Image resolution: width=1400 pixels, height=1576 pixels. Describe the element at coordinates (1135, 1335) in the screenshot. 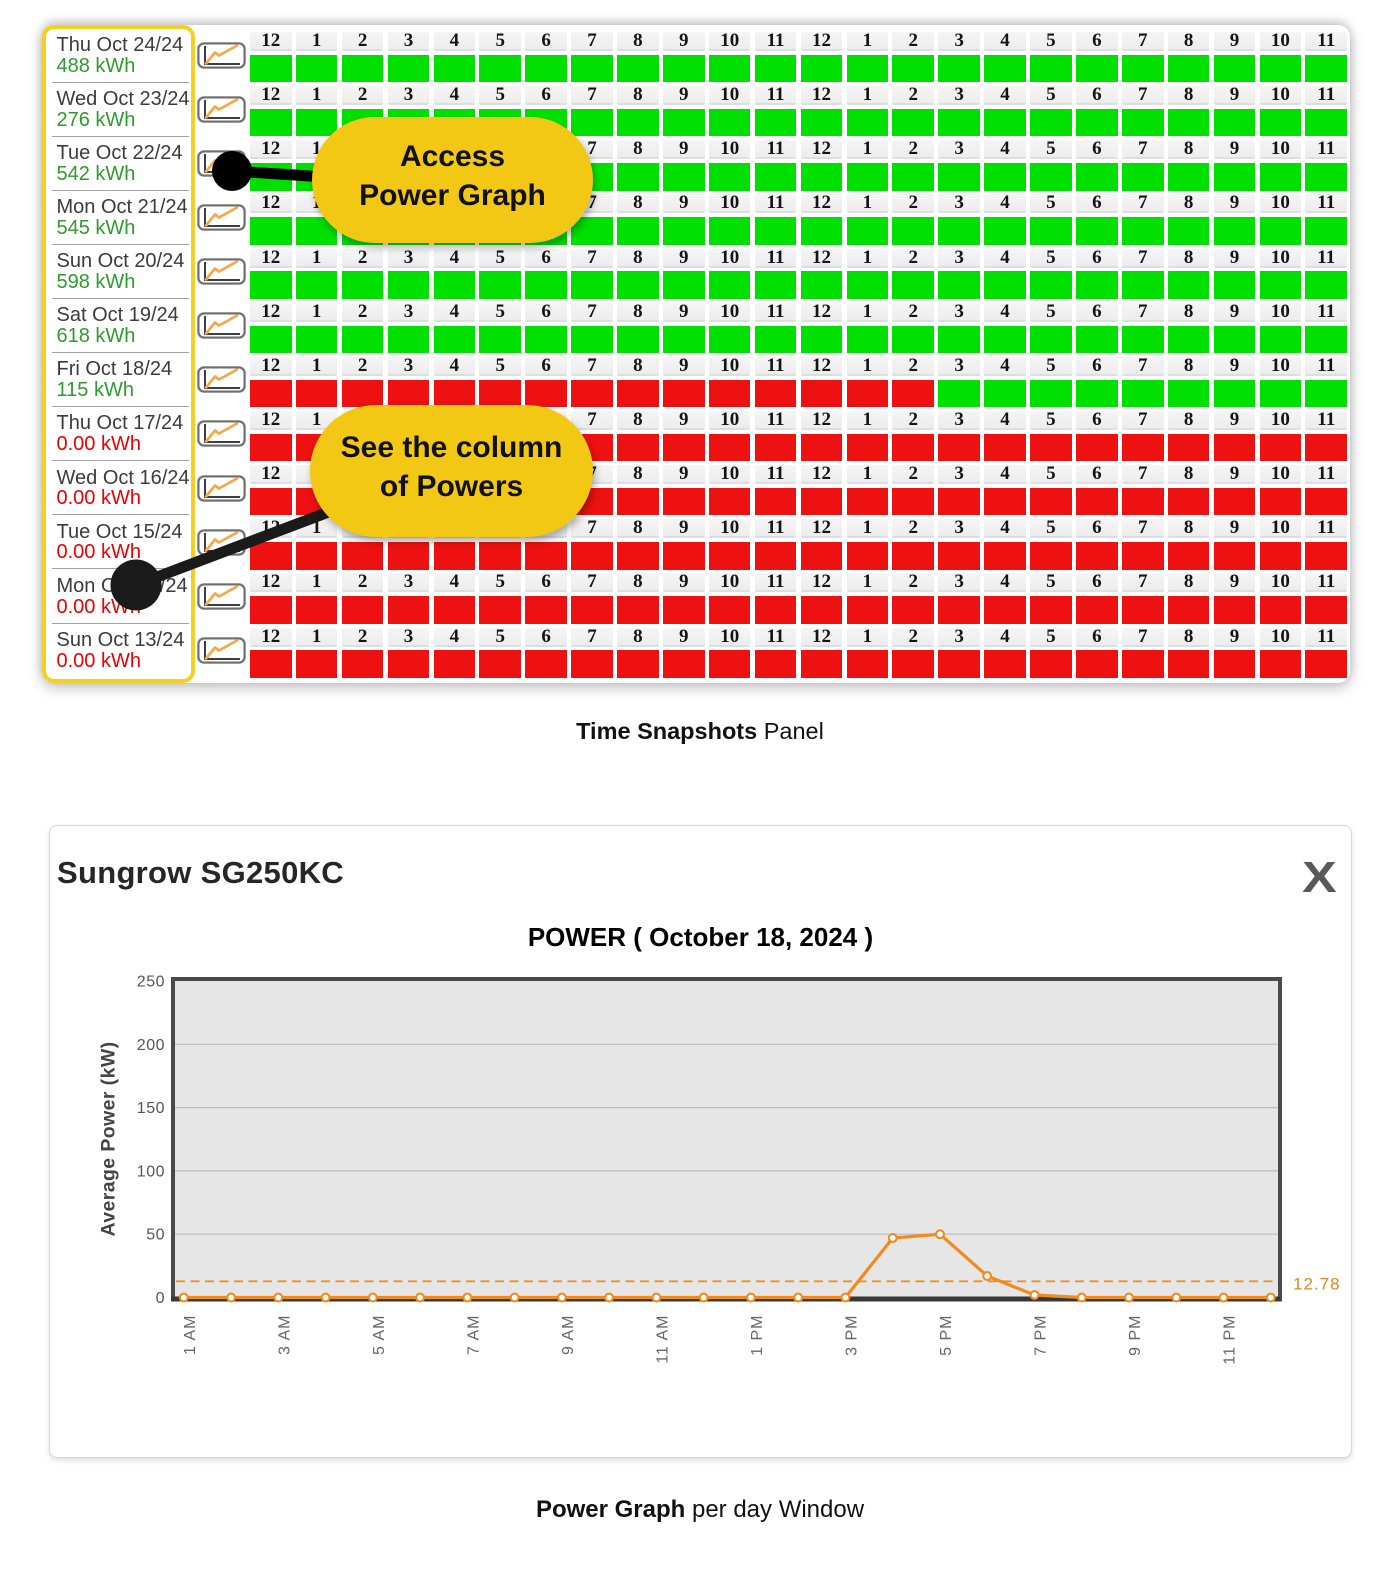

I see `svg-text: 9 PM` at that location.